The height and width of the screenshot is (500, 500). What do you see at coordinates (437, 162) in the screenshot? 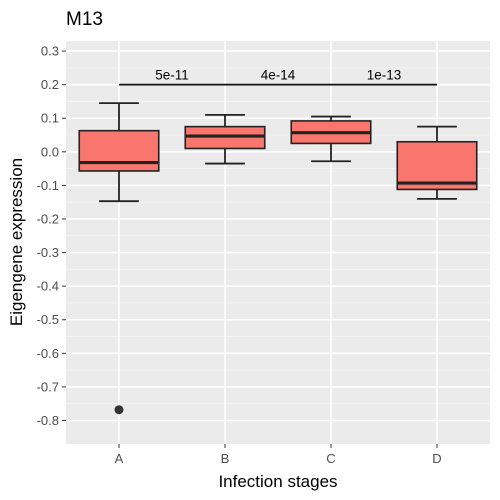
I see `box-d` at bounding box center [437, 162].